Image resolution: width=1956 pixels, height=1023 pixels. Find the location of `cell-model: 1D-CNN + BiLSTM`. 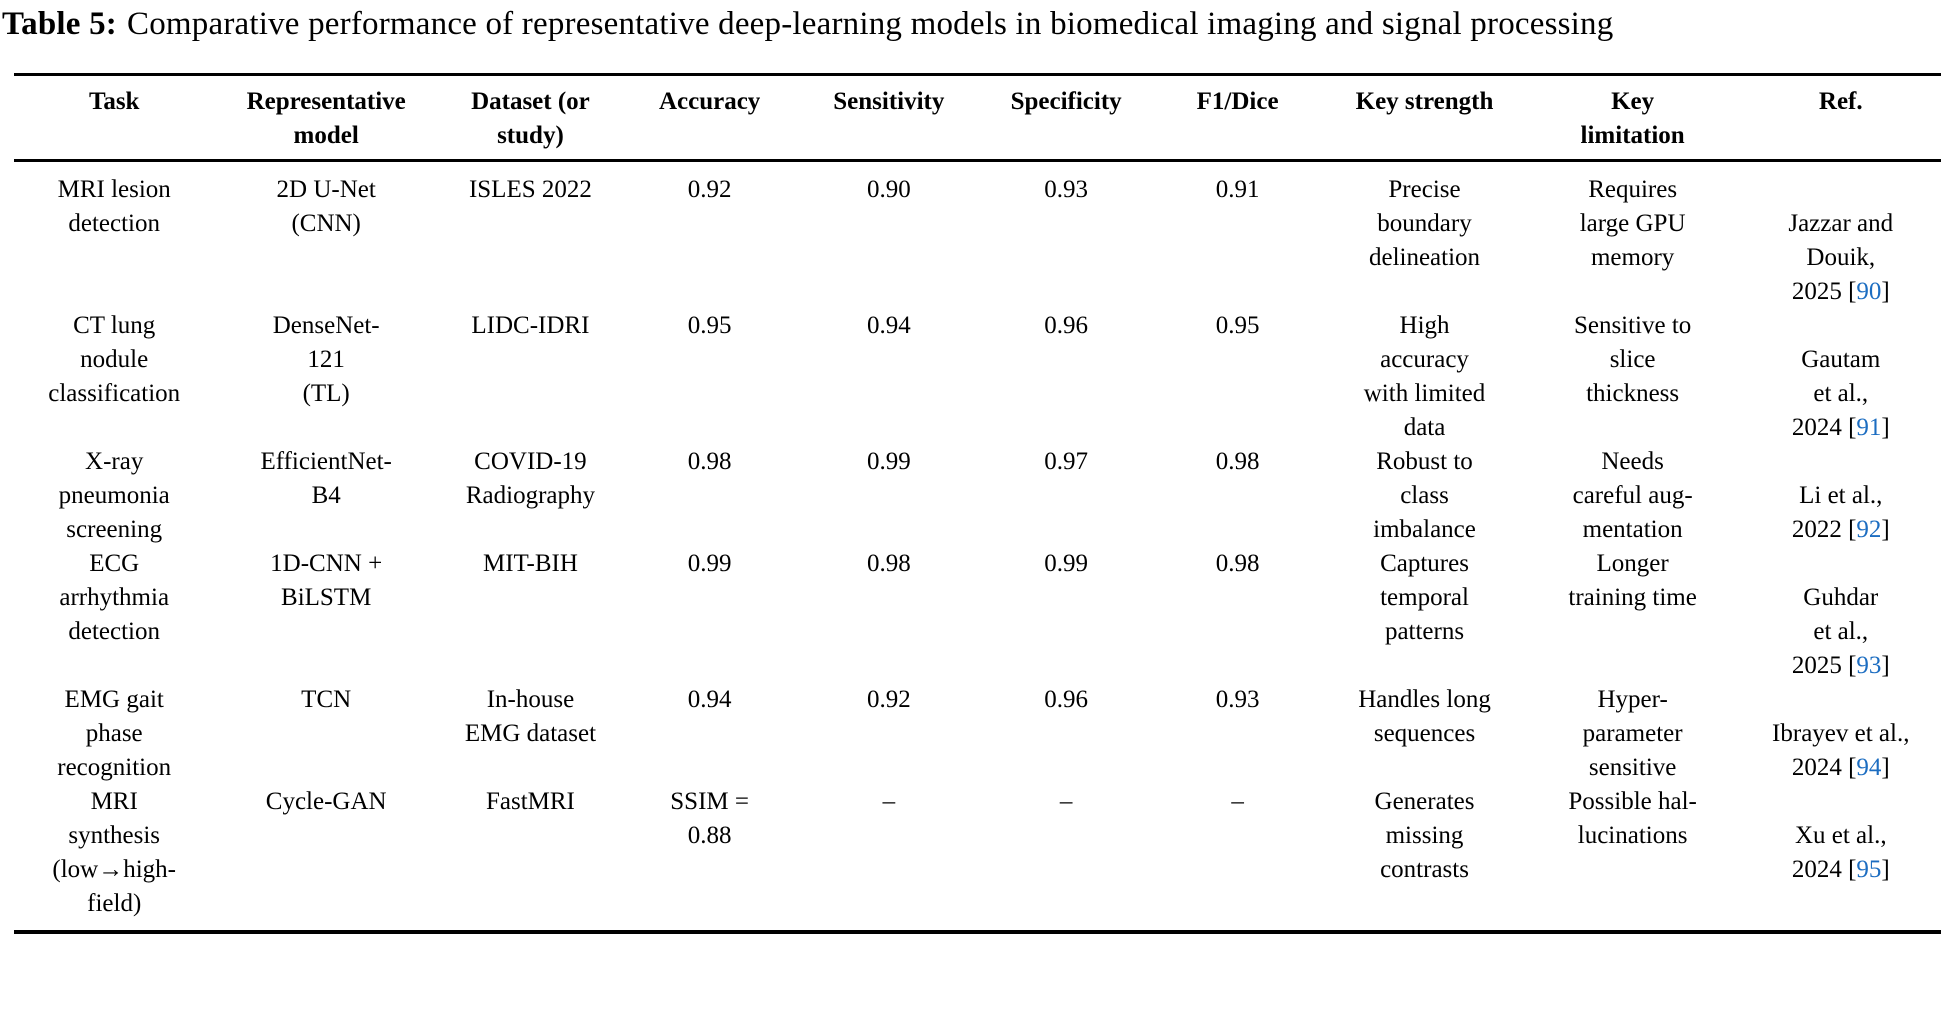

cell-model: 1D-CNN + BiLSTM is located at coordinates (326, 581).